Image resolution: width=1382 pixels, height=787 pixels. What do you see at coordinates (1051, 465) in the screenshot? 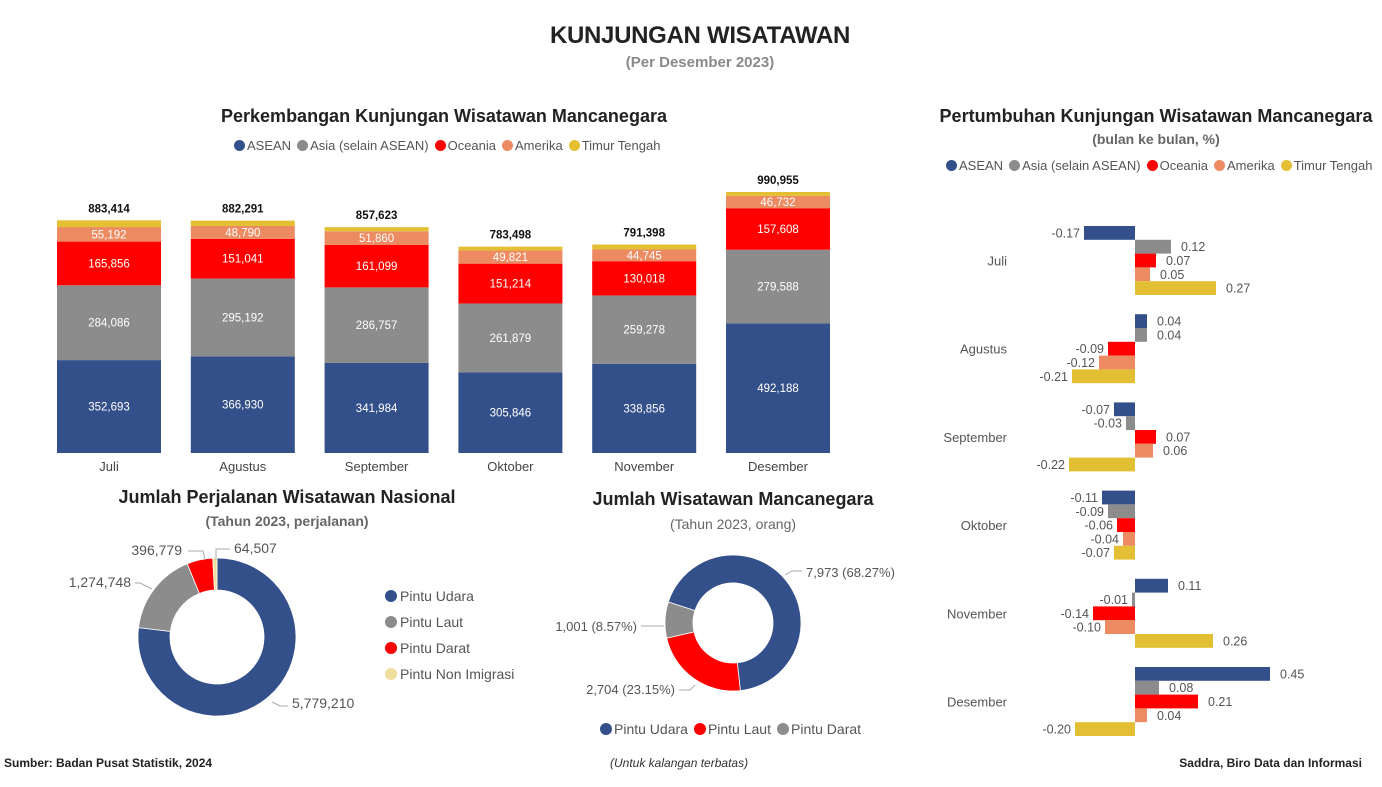
I see `bar-data-label: -0.22` at bounding box center [1051, 465].